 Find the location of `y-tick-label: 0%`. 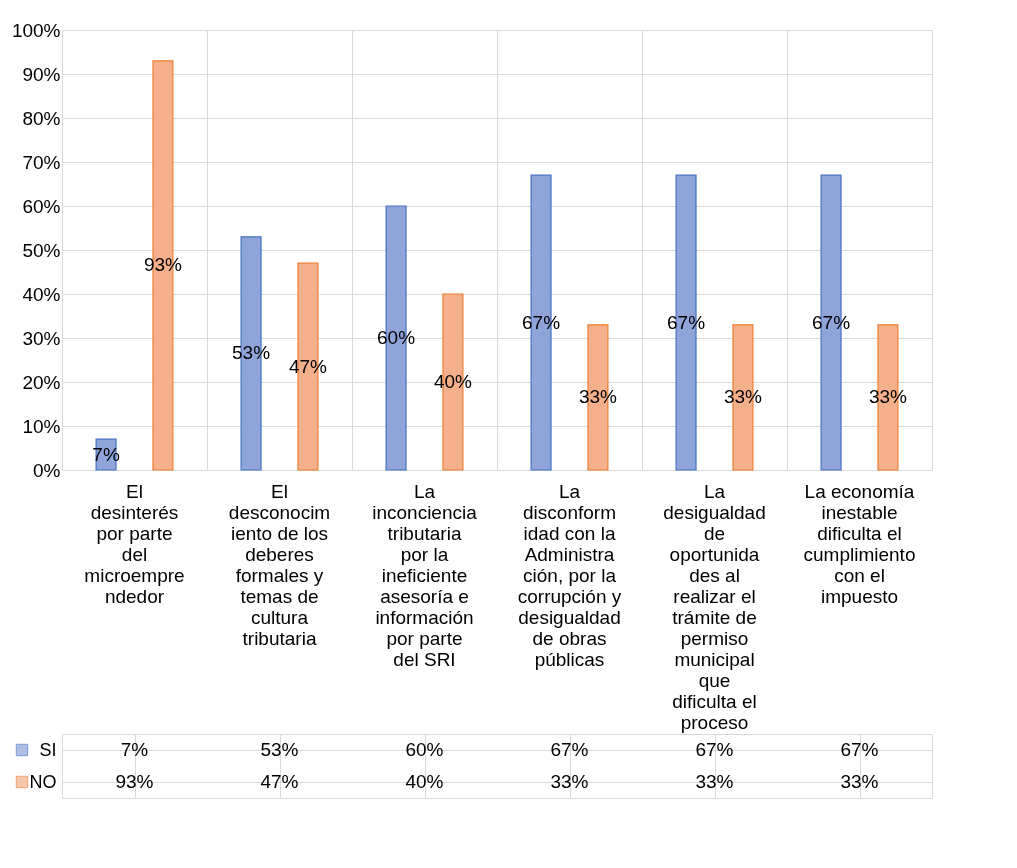

y-tick-label: 0% is located at coordinates (47, 470).